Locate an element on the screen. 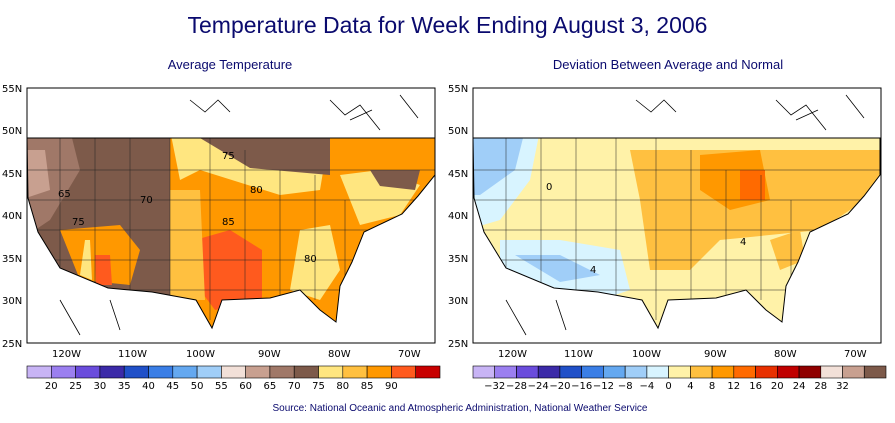 Image resolution: width=895 pixels, height=423 pixels. left-lat-label: 45N is located at coordinates (12, 174).